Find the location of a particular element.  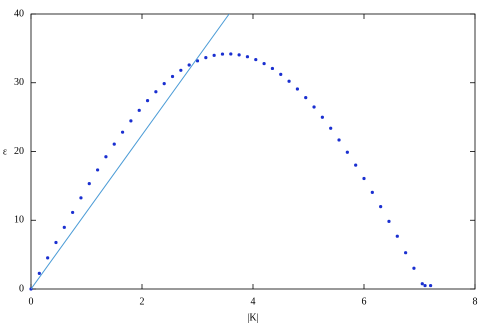

y-axis-label: ε is located at coordinates (5, 151).